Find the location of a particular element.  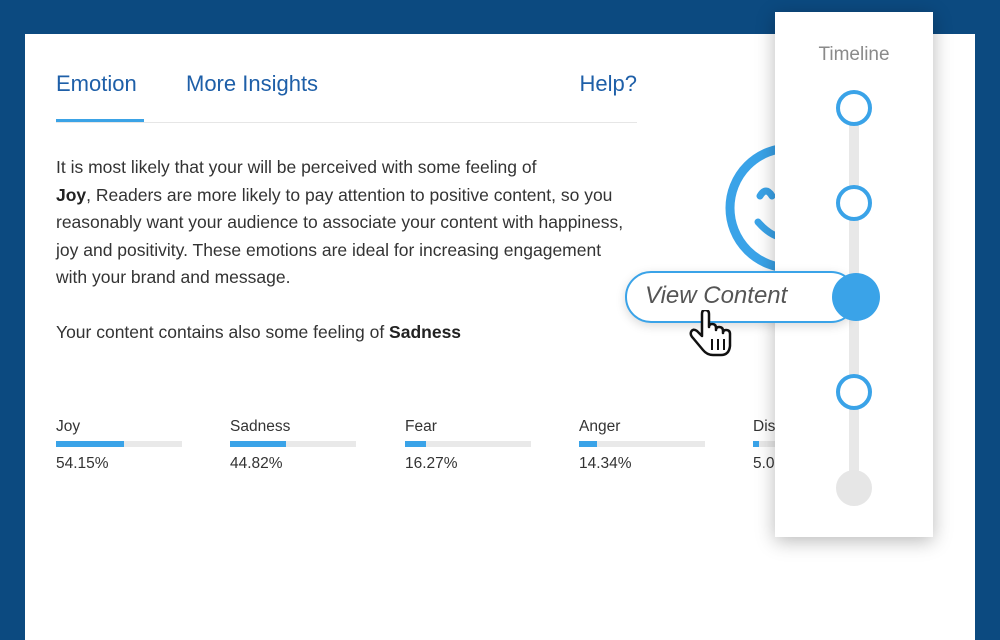

metric-label: Sadness is located at coordinates (260, 426).